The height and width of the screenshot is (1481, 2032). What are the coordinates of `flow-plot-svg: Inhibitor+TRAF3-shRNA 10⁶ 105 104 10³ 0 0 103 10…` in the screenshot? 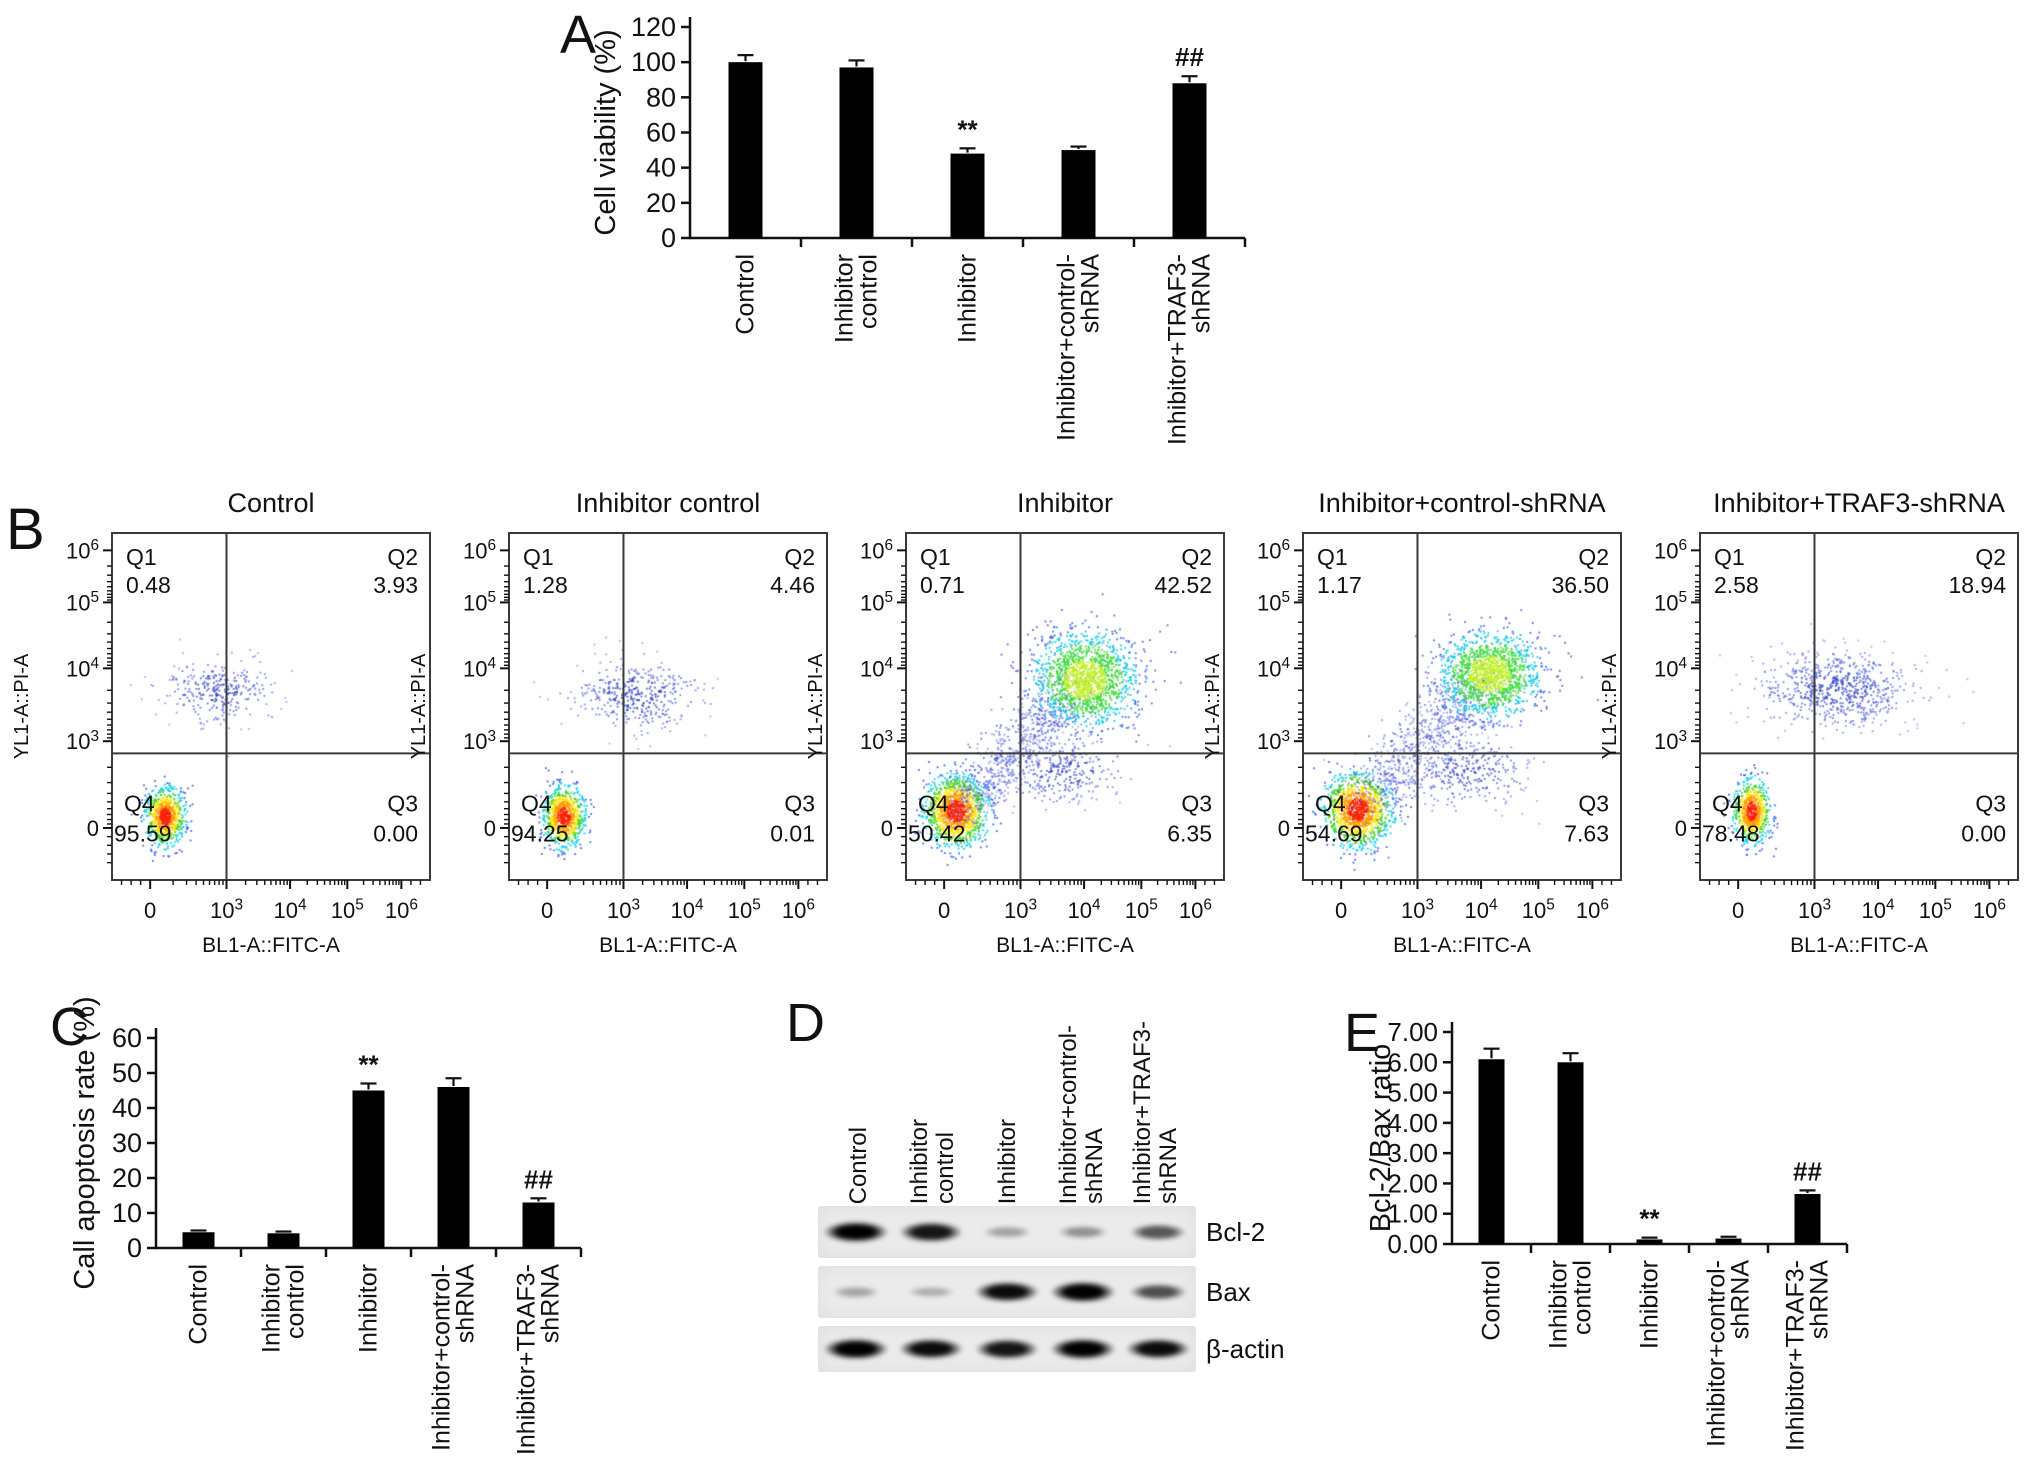 It's located at (1809, 722).